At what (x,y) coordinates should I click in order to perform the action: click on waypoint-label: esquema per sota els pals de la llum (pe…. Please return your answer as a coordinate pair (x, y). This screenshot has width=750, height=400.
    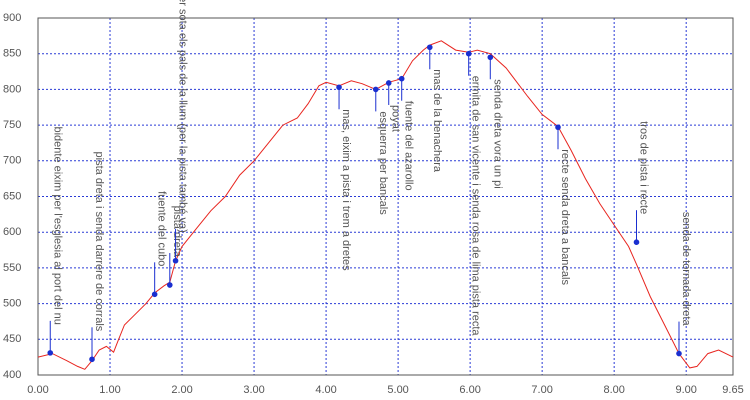
    Looking at the image, I should click on (183, 116).